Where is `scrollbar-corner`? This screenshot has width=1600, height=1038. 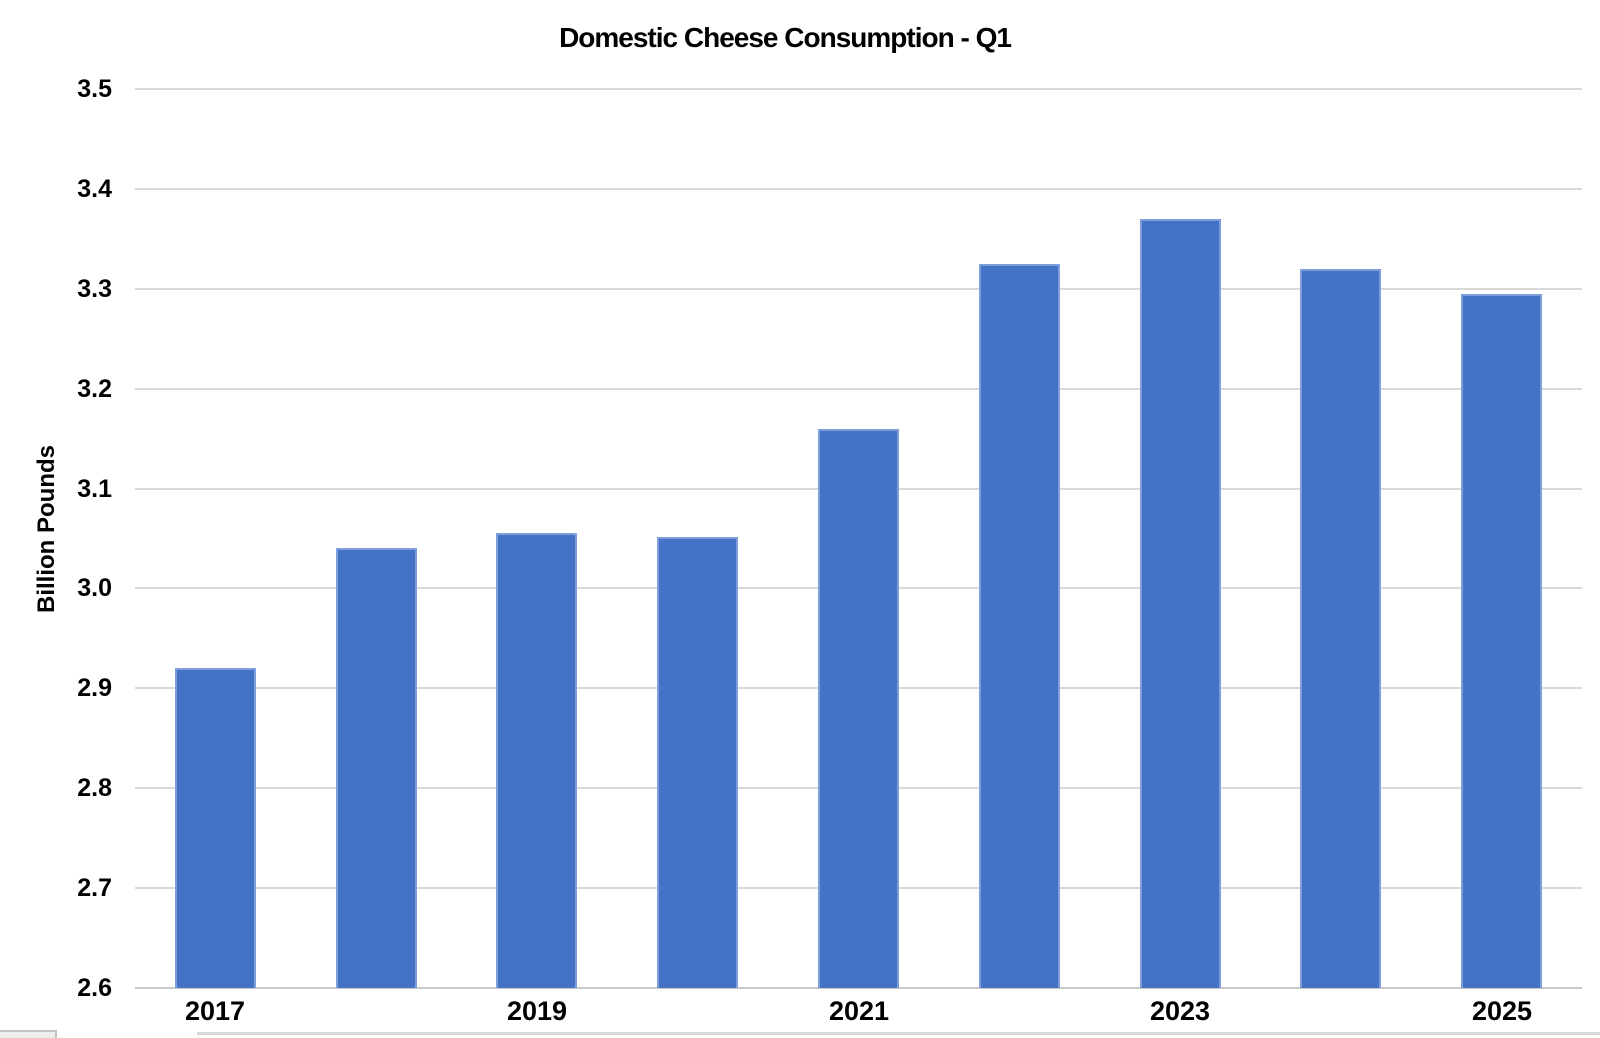 scrollbar-corner is located at coordinates (28, 1034).